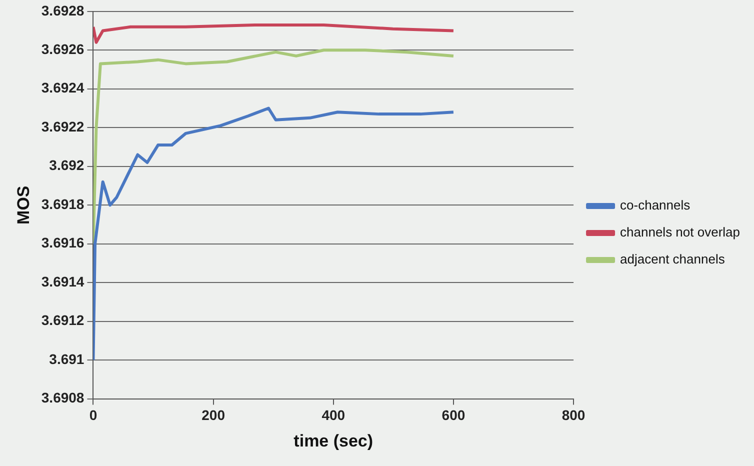  Describe the element at coordinates (62, 320) in the screenshot. I see `y-tick-label: 3.6912` at that location.